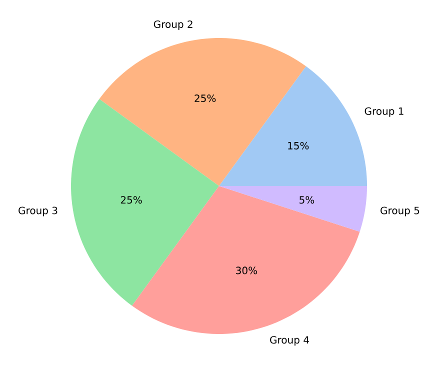  Describe the element at coordinates (38, 211) in the screenshot. I see `slice-label: Group 3` at that location.